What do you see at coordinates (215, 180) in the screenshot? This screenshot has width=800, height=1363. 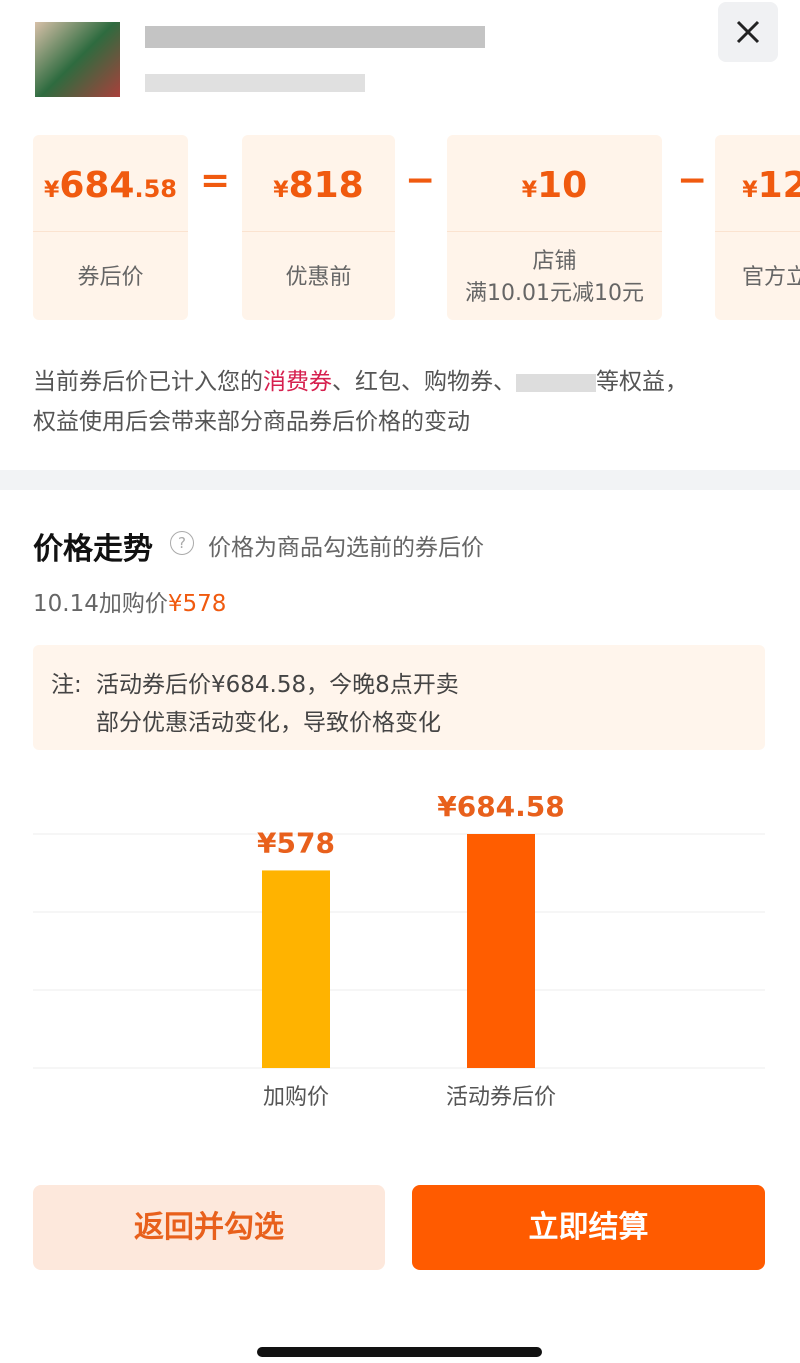 I see `operator: =` at bounding box center [215, 180].